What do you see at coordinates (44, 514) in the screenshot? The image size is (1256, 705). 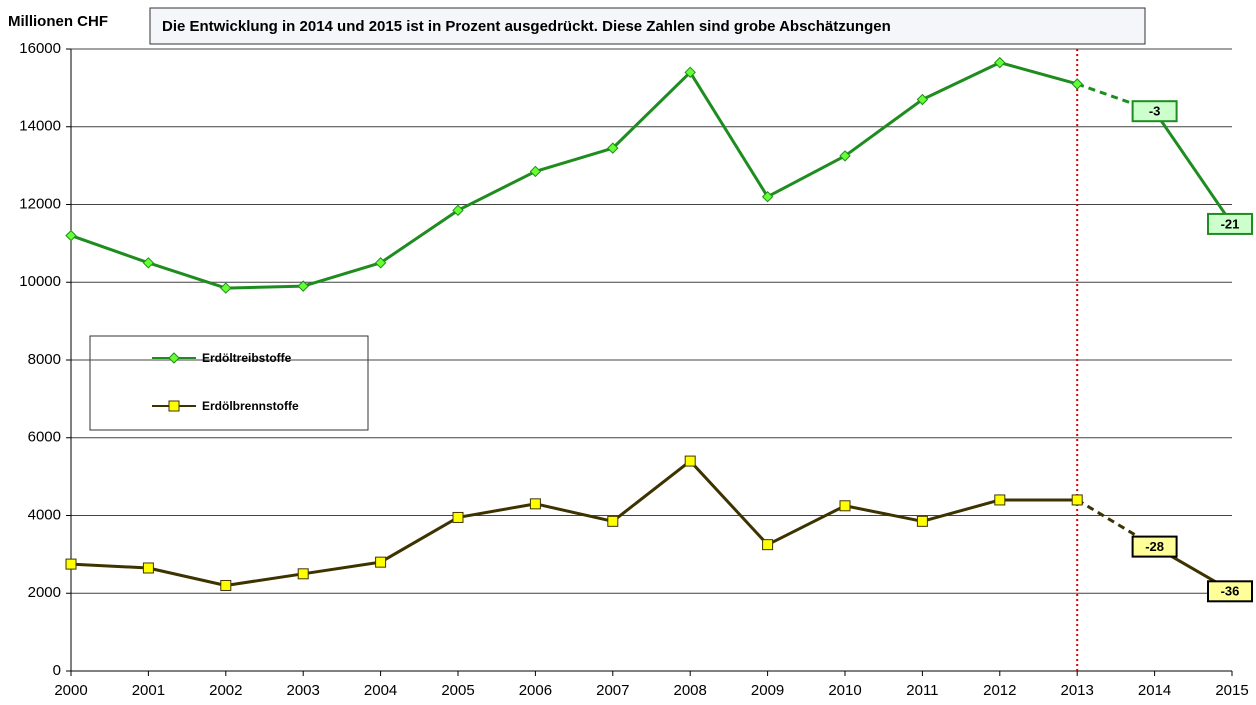 I see `y-tick-label: 4000` at bounding box center [44, 514].